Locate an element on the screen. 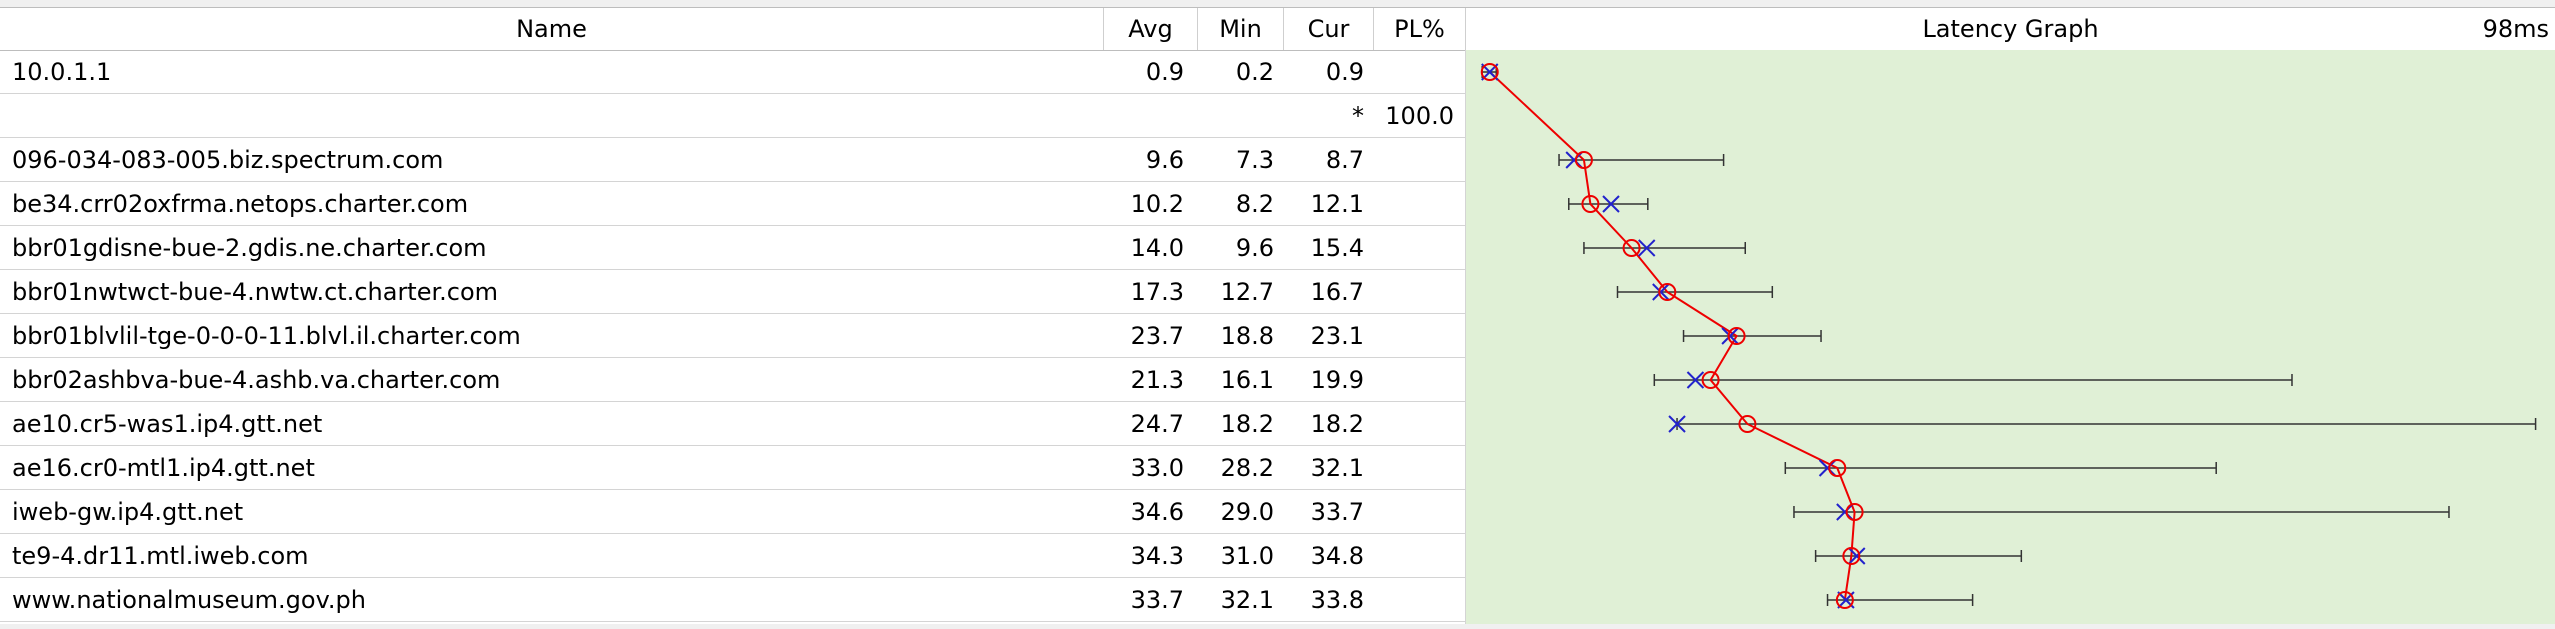 The width and height of the screenshot is (2555, 629). hop-min: 28.2 is located at coordinates (1247, 468).